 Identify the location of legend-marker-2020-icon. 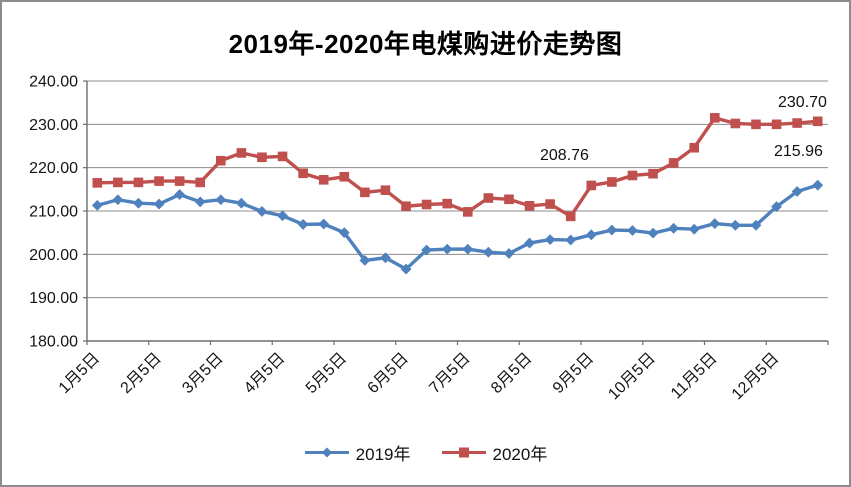
(463, 452).